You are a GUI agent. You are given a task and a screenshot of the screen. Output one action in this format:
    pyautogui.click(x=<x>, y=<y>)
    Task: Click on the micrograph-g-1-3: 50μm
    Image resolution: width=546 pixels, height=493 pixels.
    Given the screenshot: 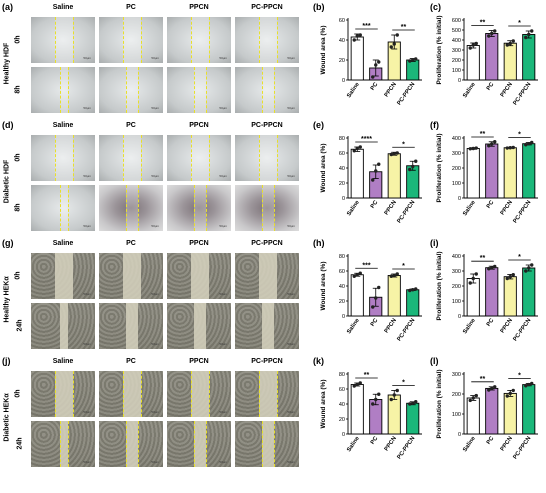 What is the action you would take?
    pyautogui.click(x=267, y=326)
    